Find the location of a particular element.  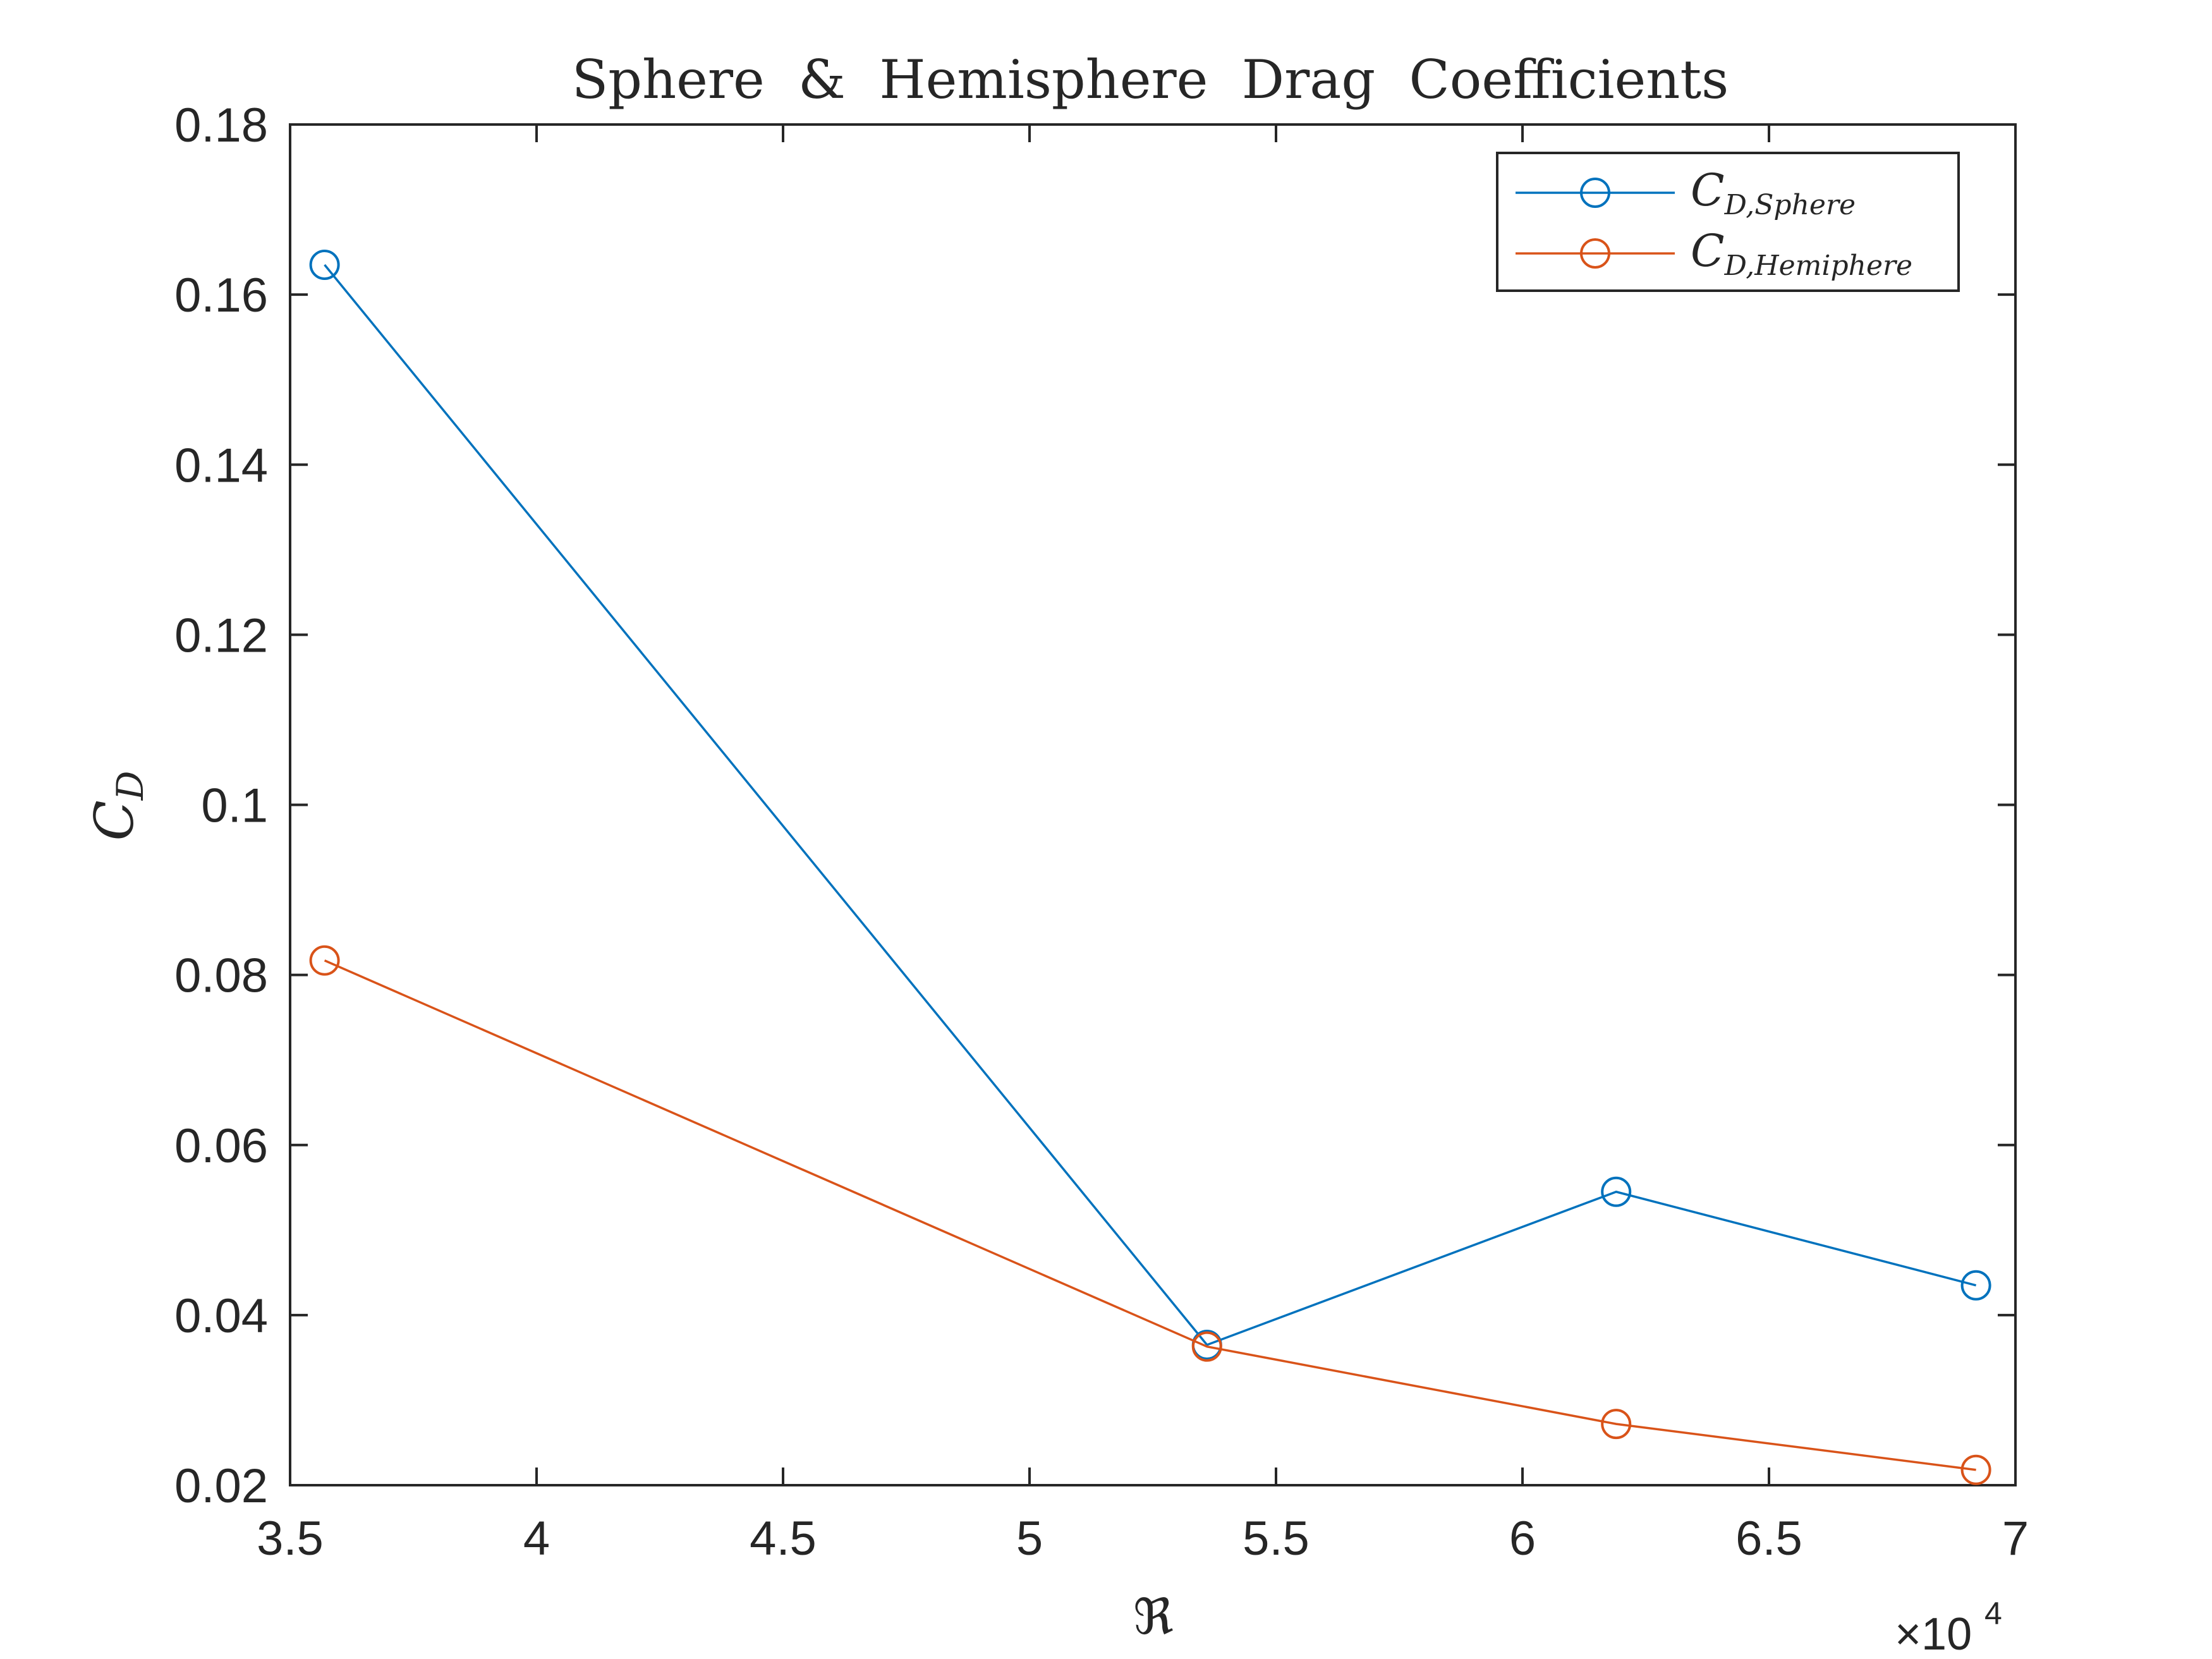

y-tick-label: 0.06 is located at coordinates (221, 1146).